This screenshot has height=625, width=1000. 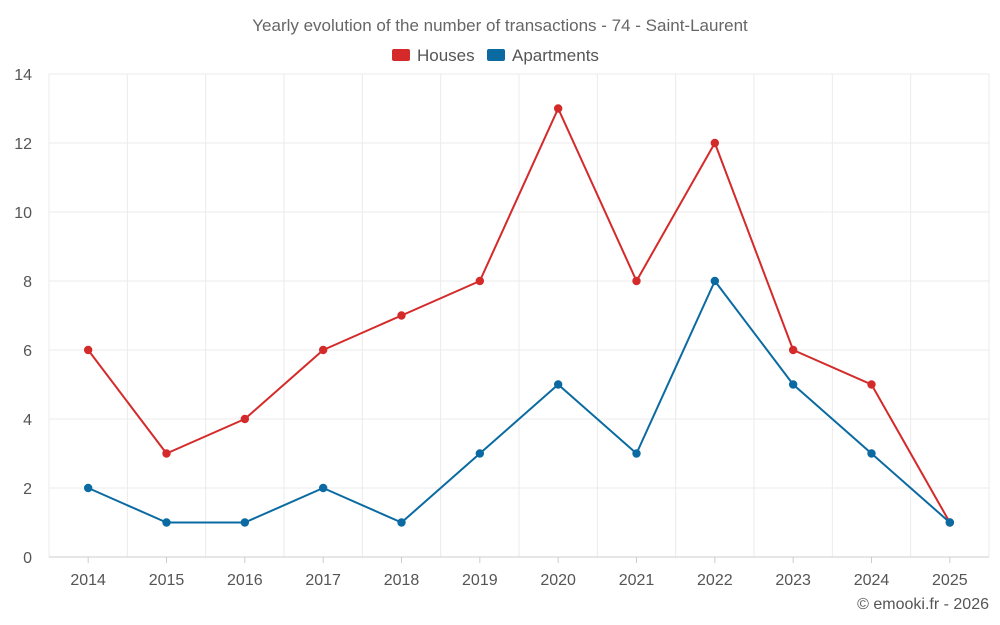 I want to click on data-point-houses-2015, so click(x=166, y=453).